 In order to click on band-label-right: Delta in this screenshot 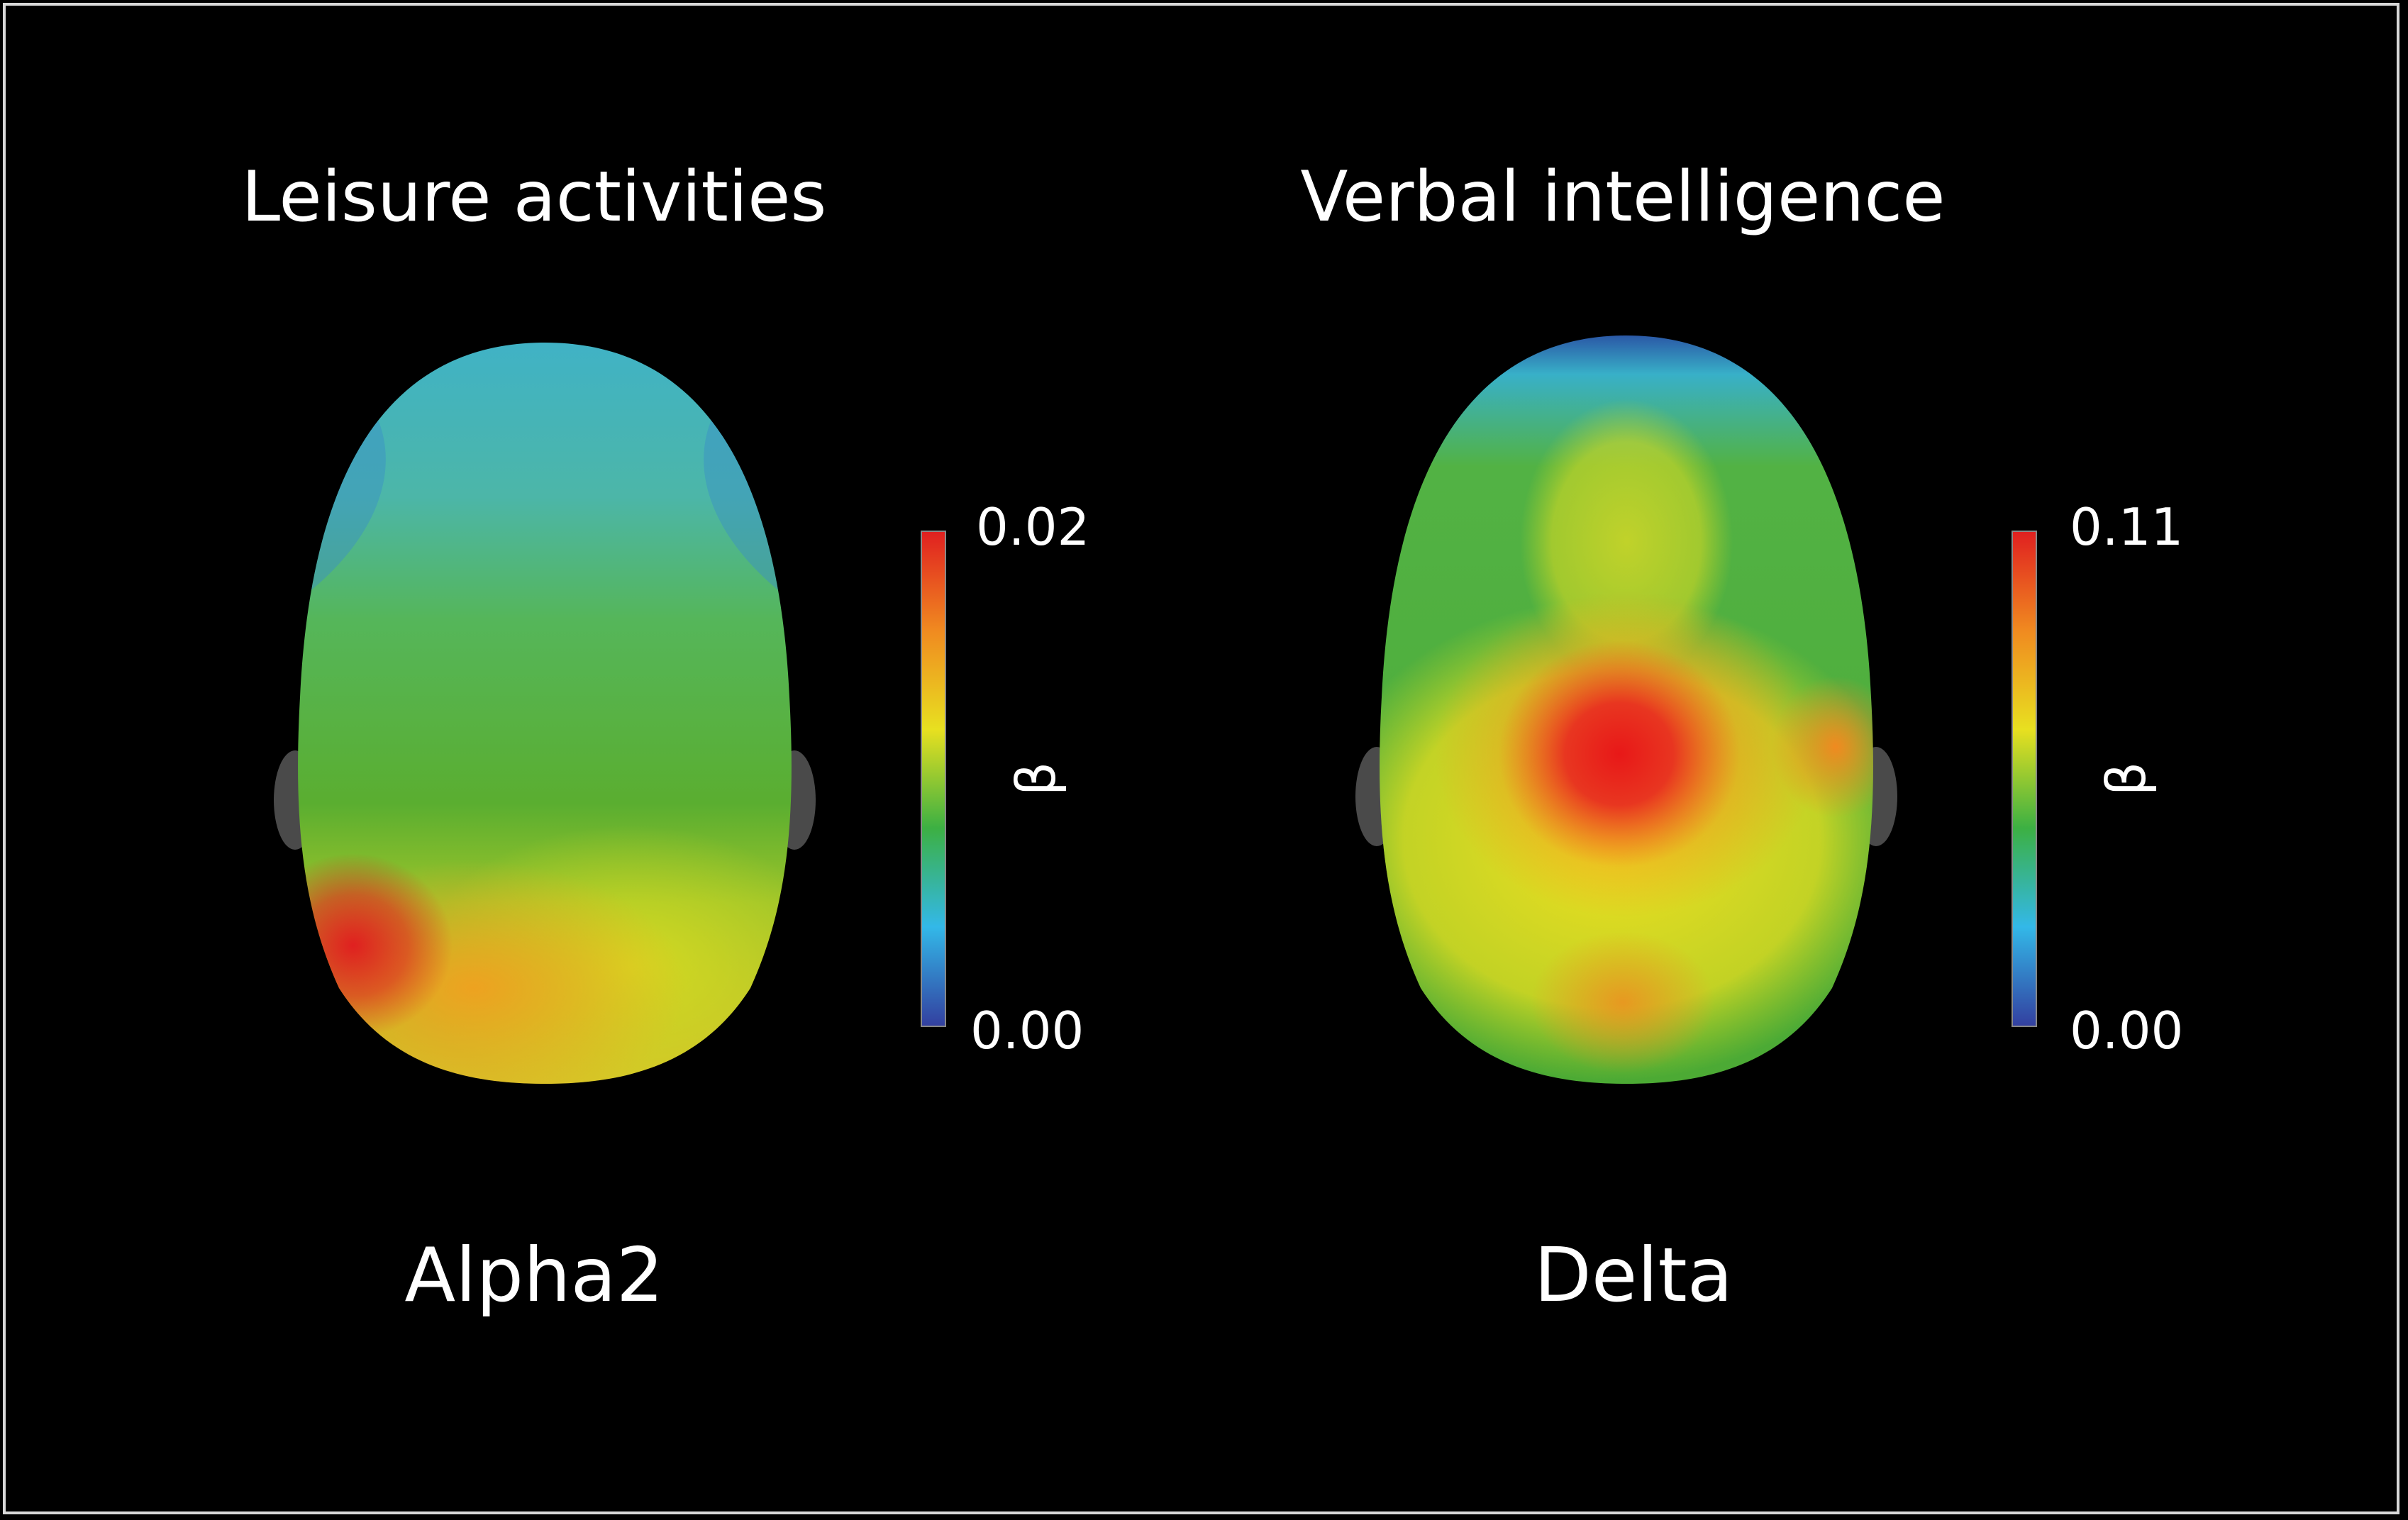, I will do `click(1633, 1275)`.